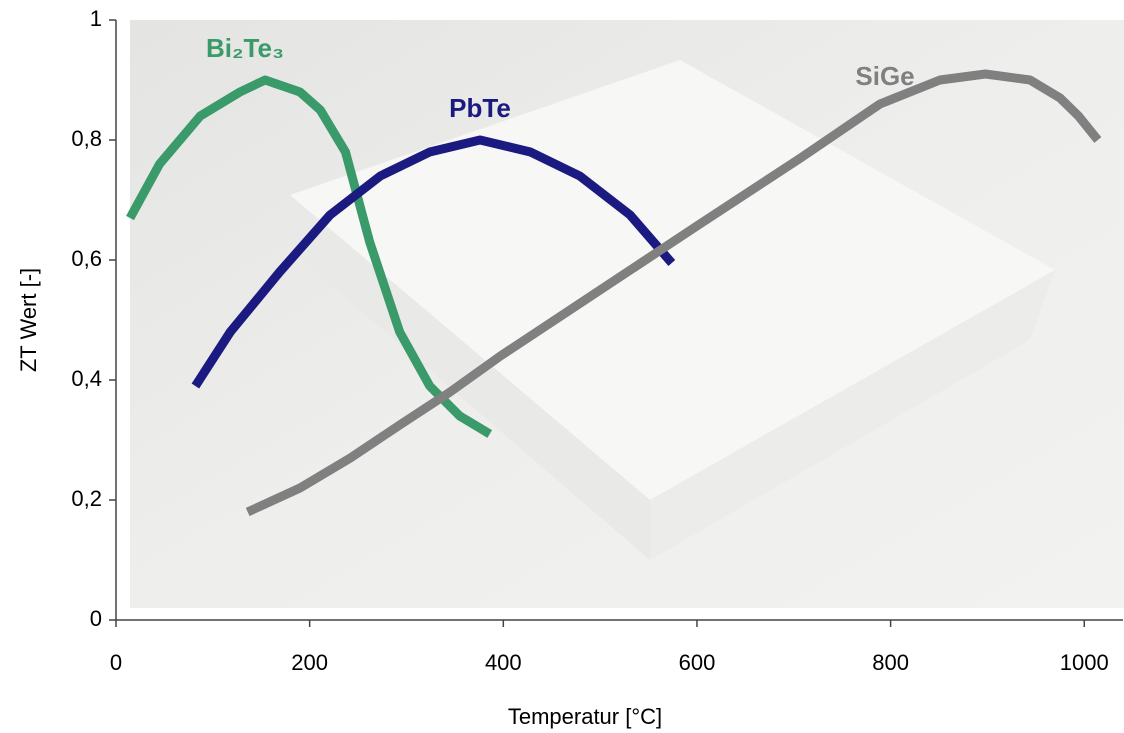  I want to click on x-tick-label: 1000, so click(1084, 662).